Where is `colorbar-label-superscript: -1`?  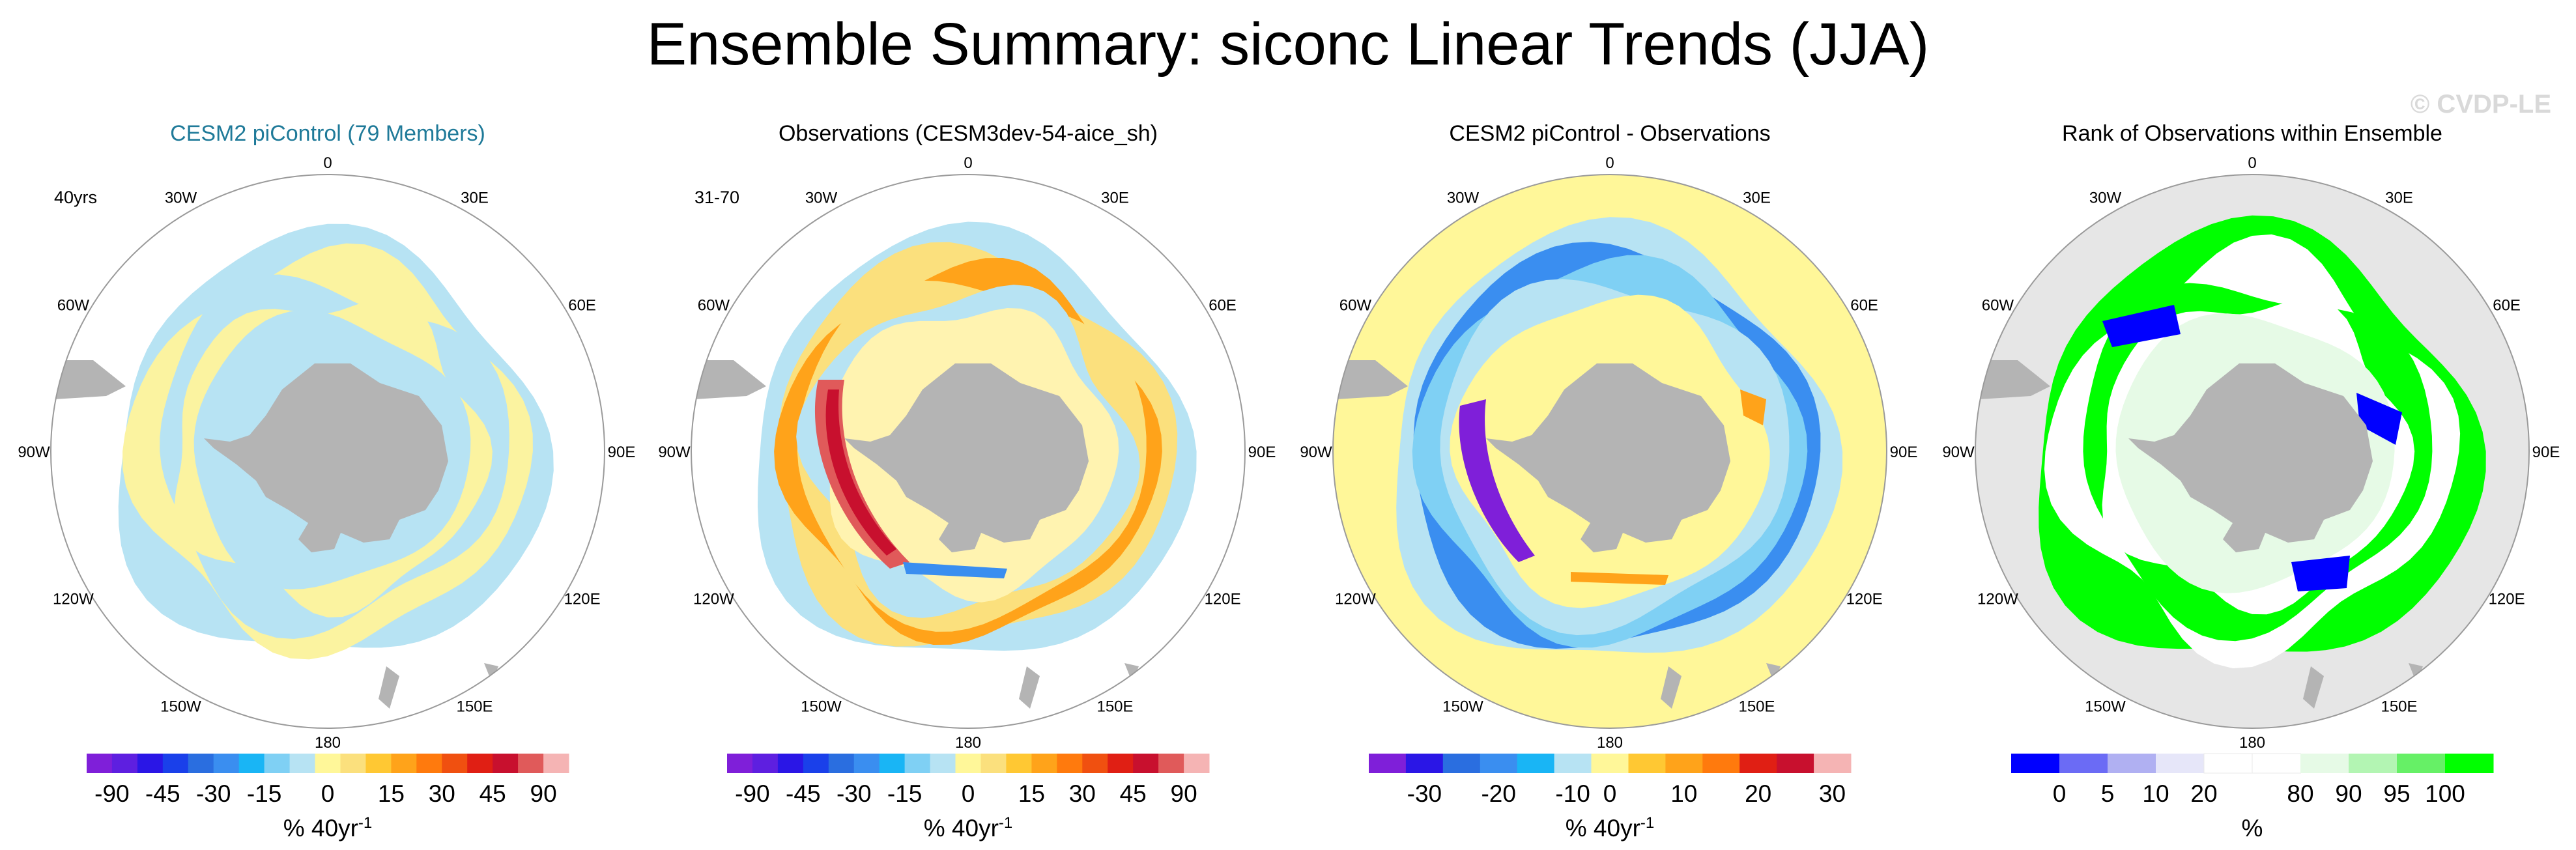 colorbar-label-superscript: -1 is located at coordinates (1005, 823).